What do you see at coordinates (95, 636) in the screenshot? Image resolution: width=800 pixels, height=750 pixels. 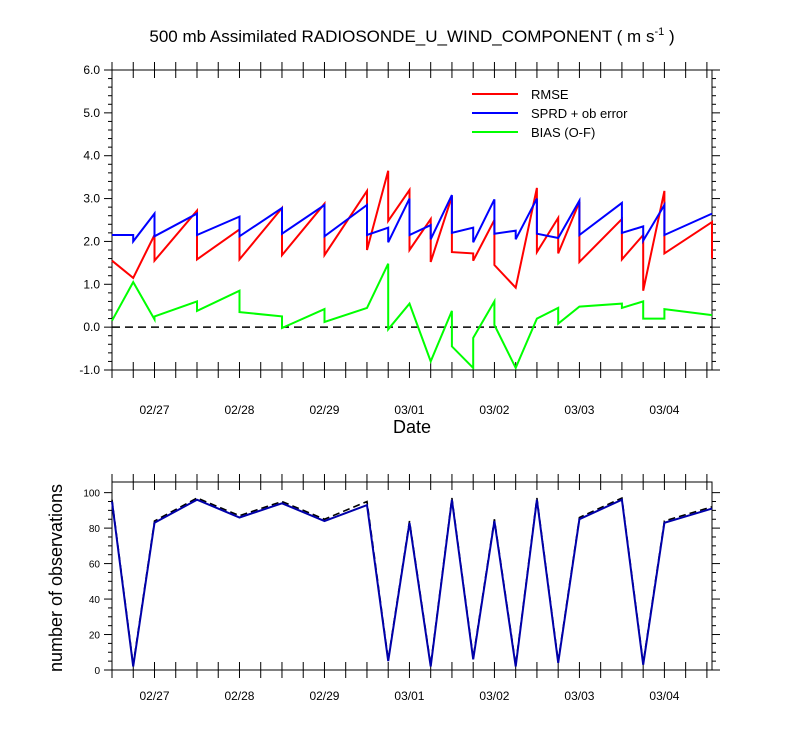 I see `y-tick-label: 20` at bounding box center [95, 636].